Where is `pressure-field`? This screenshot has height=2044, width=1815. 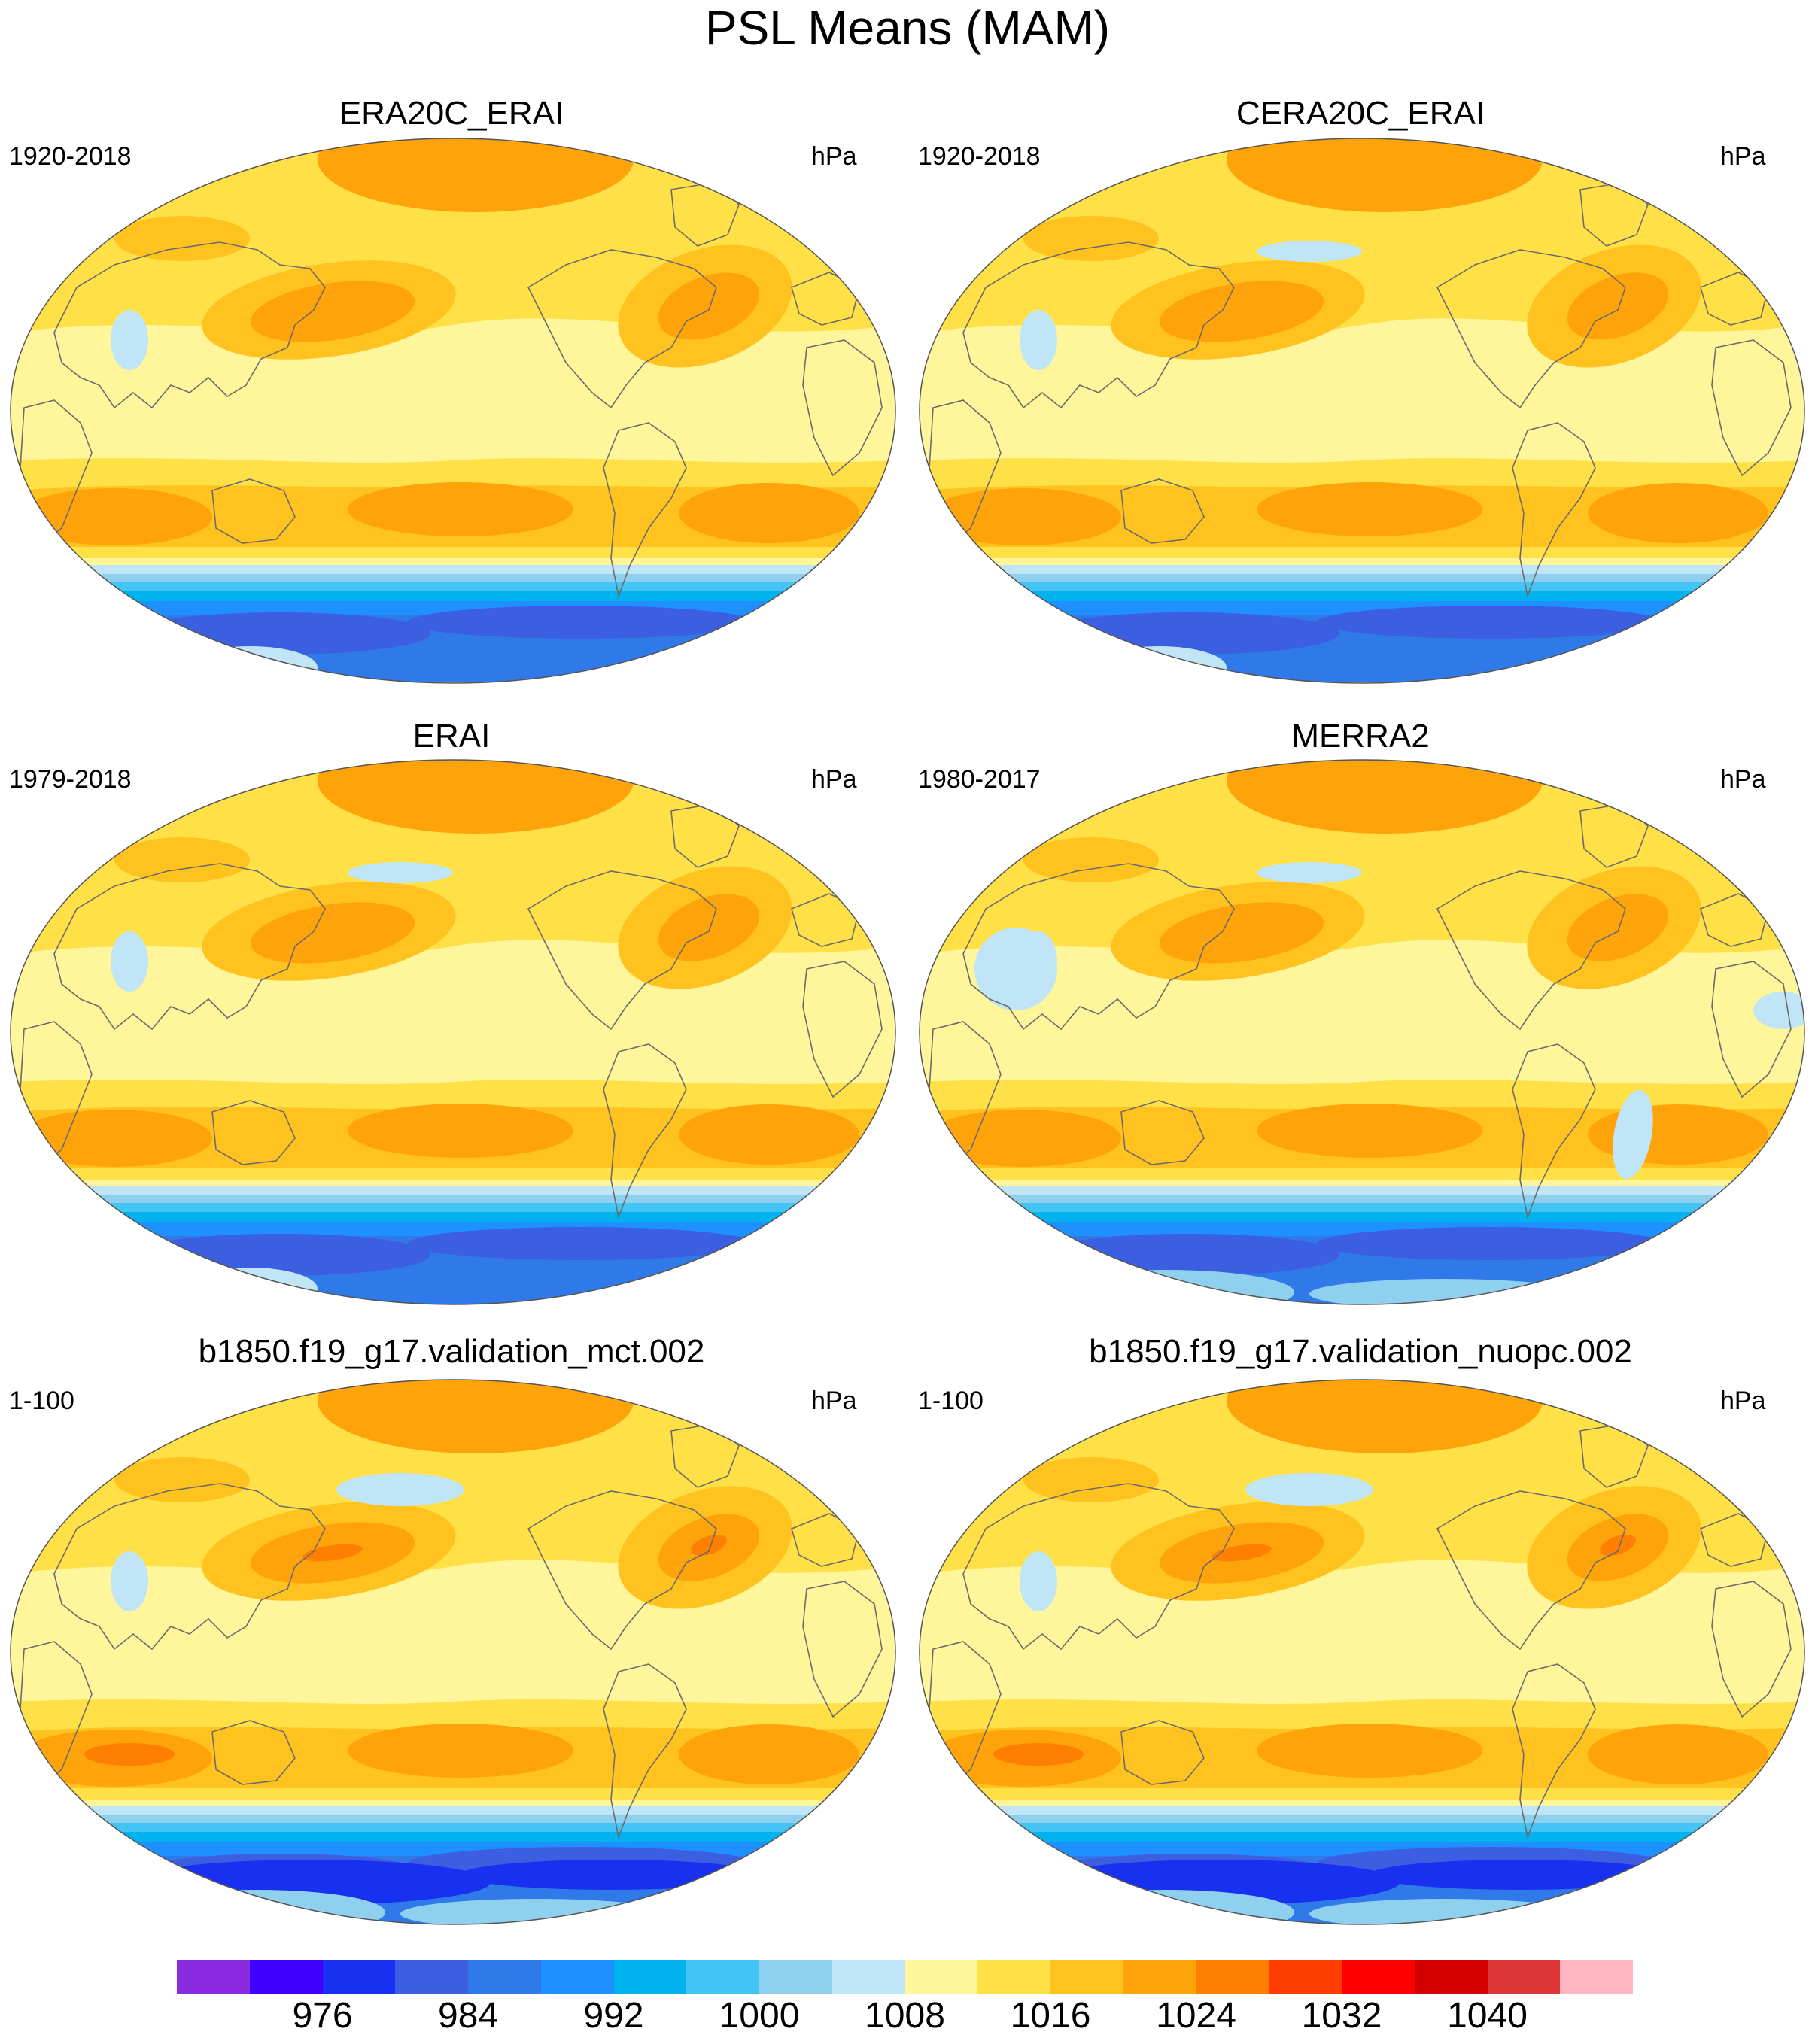 pressure-field is located at coordinates (453, 1652).